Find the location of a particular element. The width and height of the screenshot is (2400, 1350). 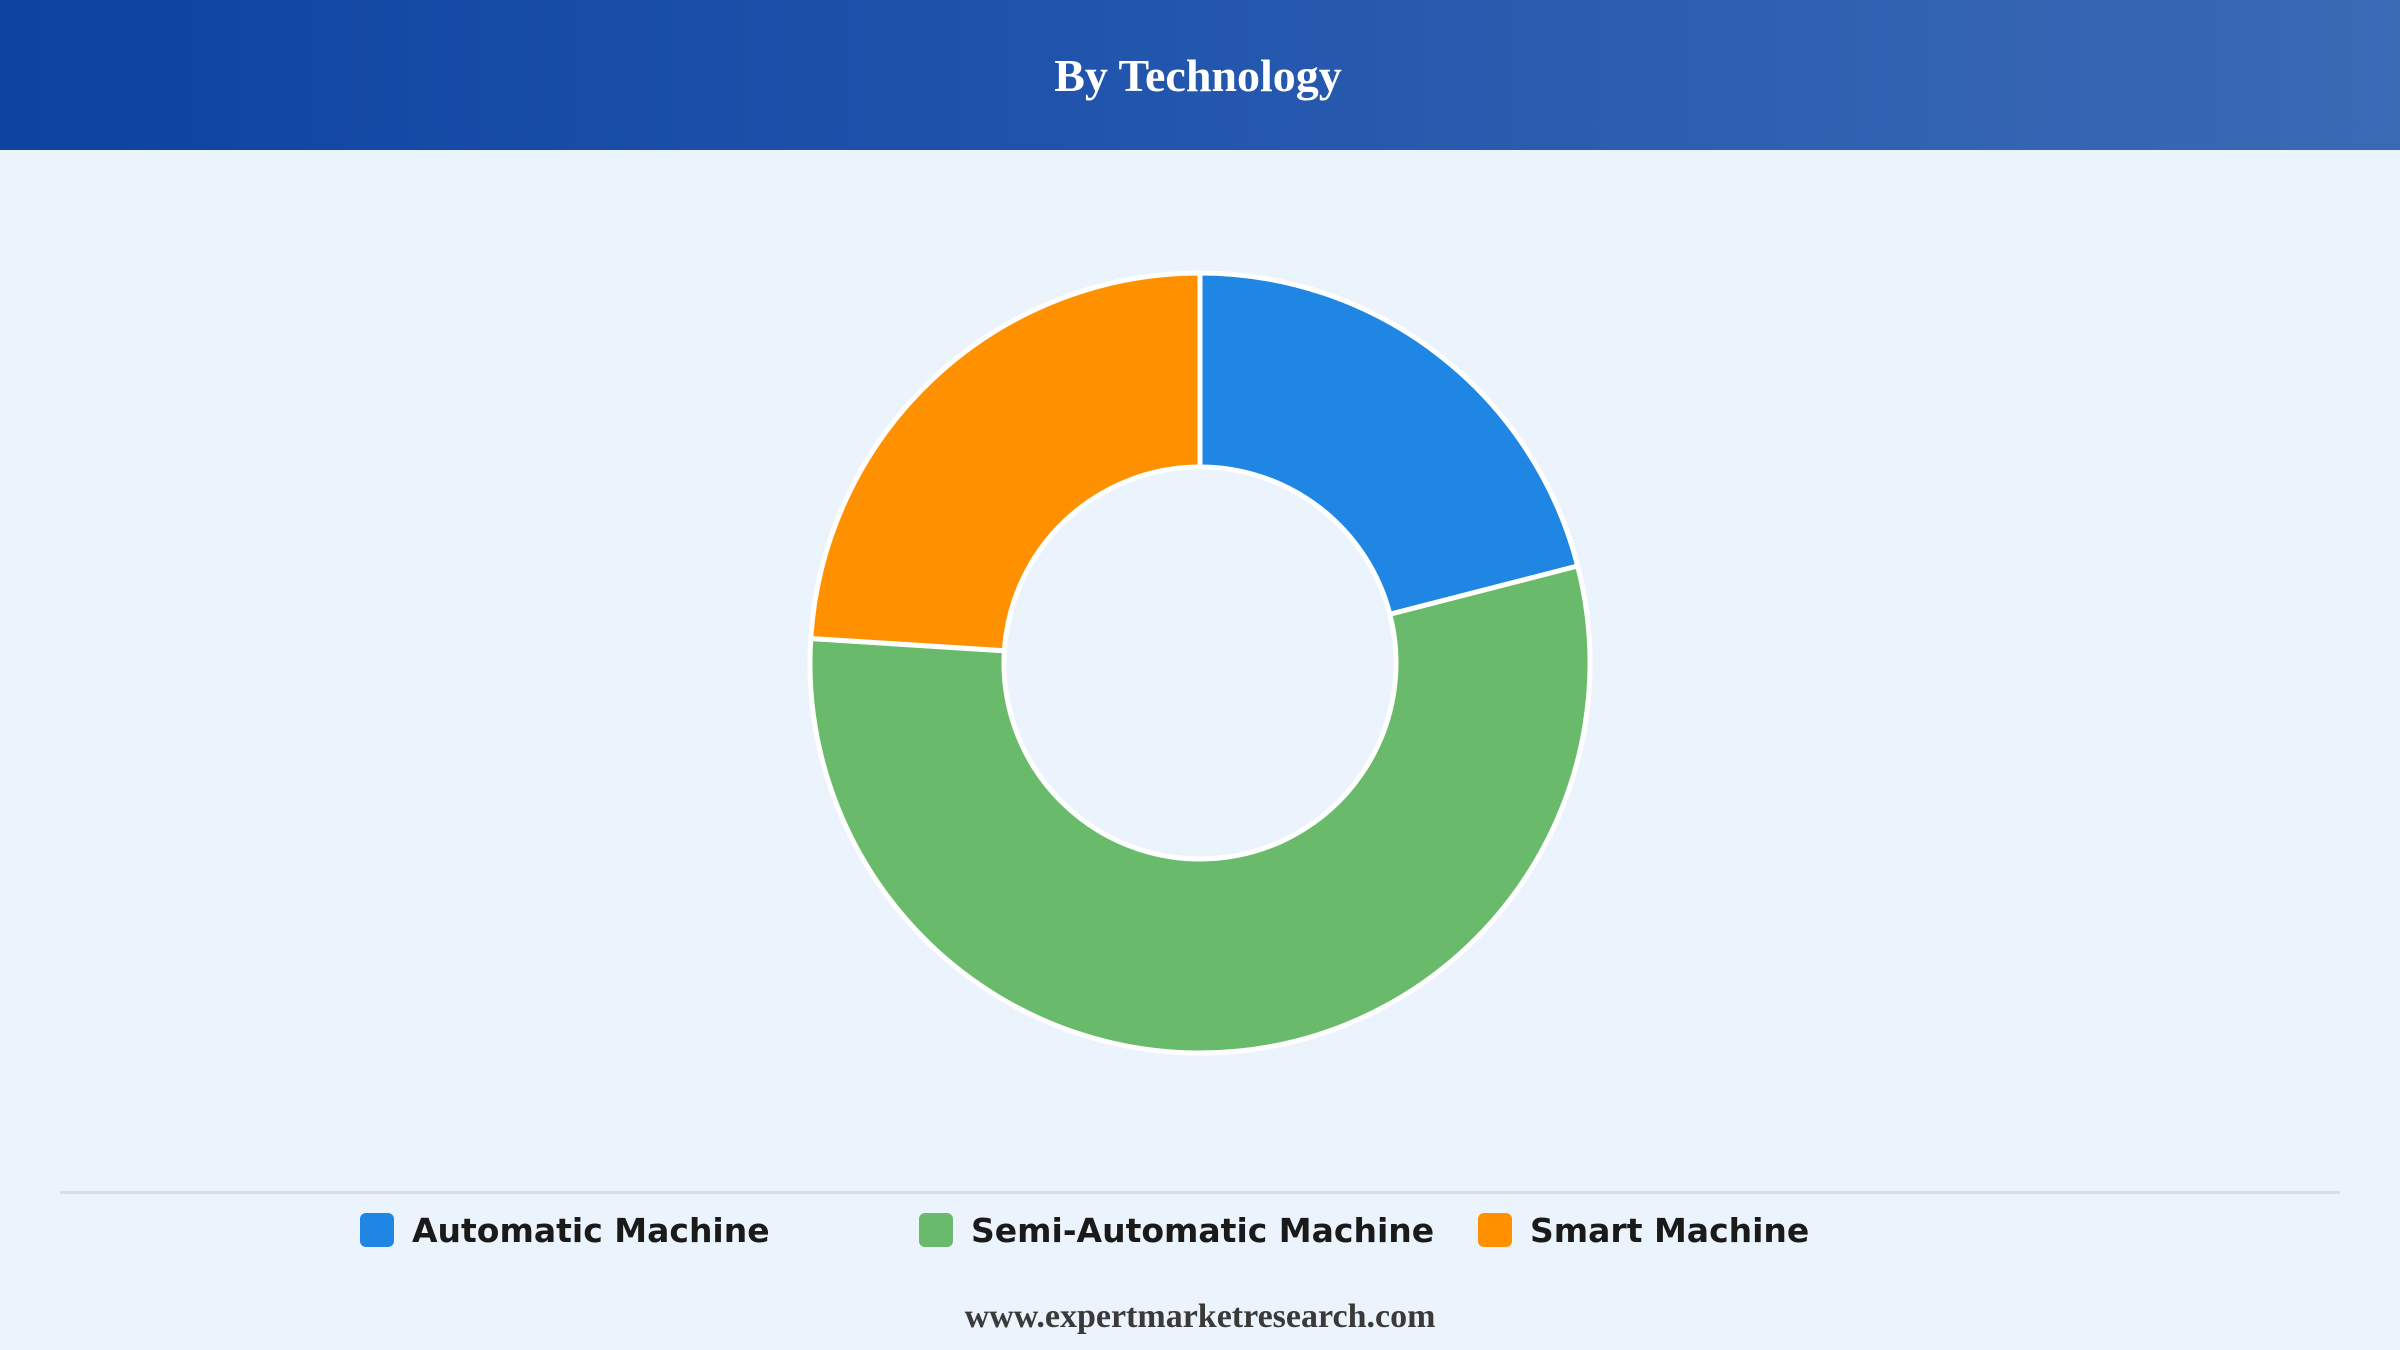

legend-item-automatic-machine: Automatic Machine is located at coordinates (565, 1230).